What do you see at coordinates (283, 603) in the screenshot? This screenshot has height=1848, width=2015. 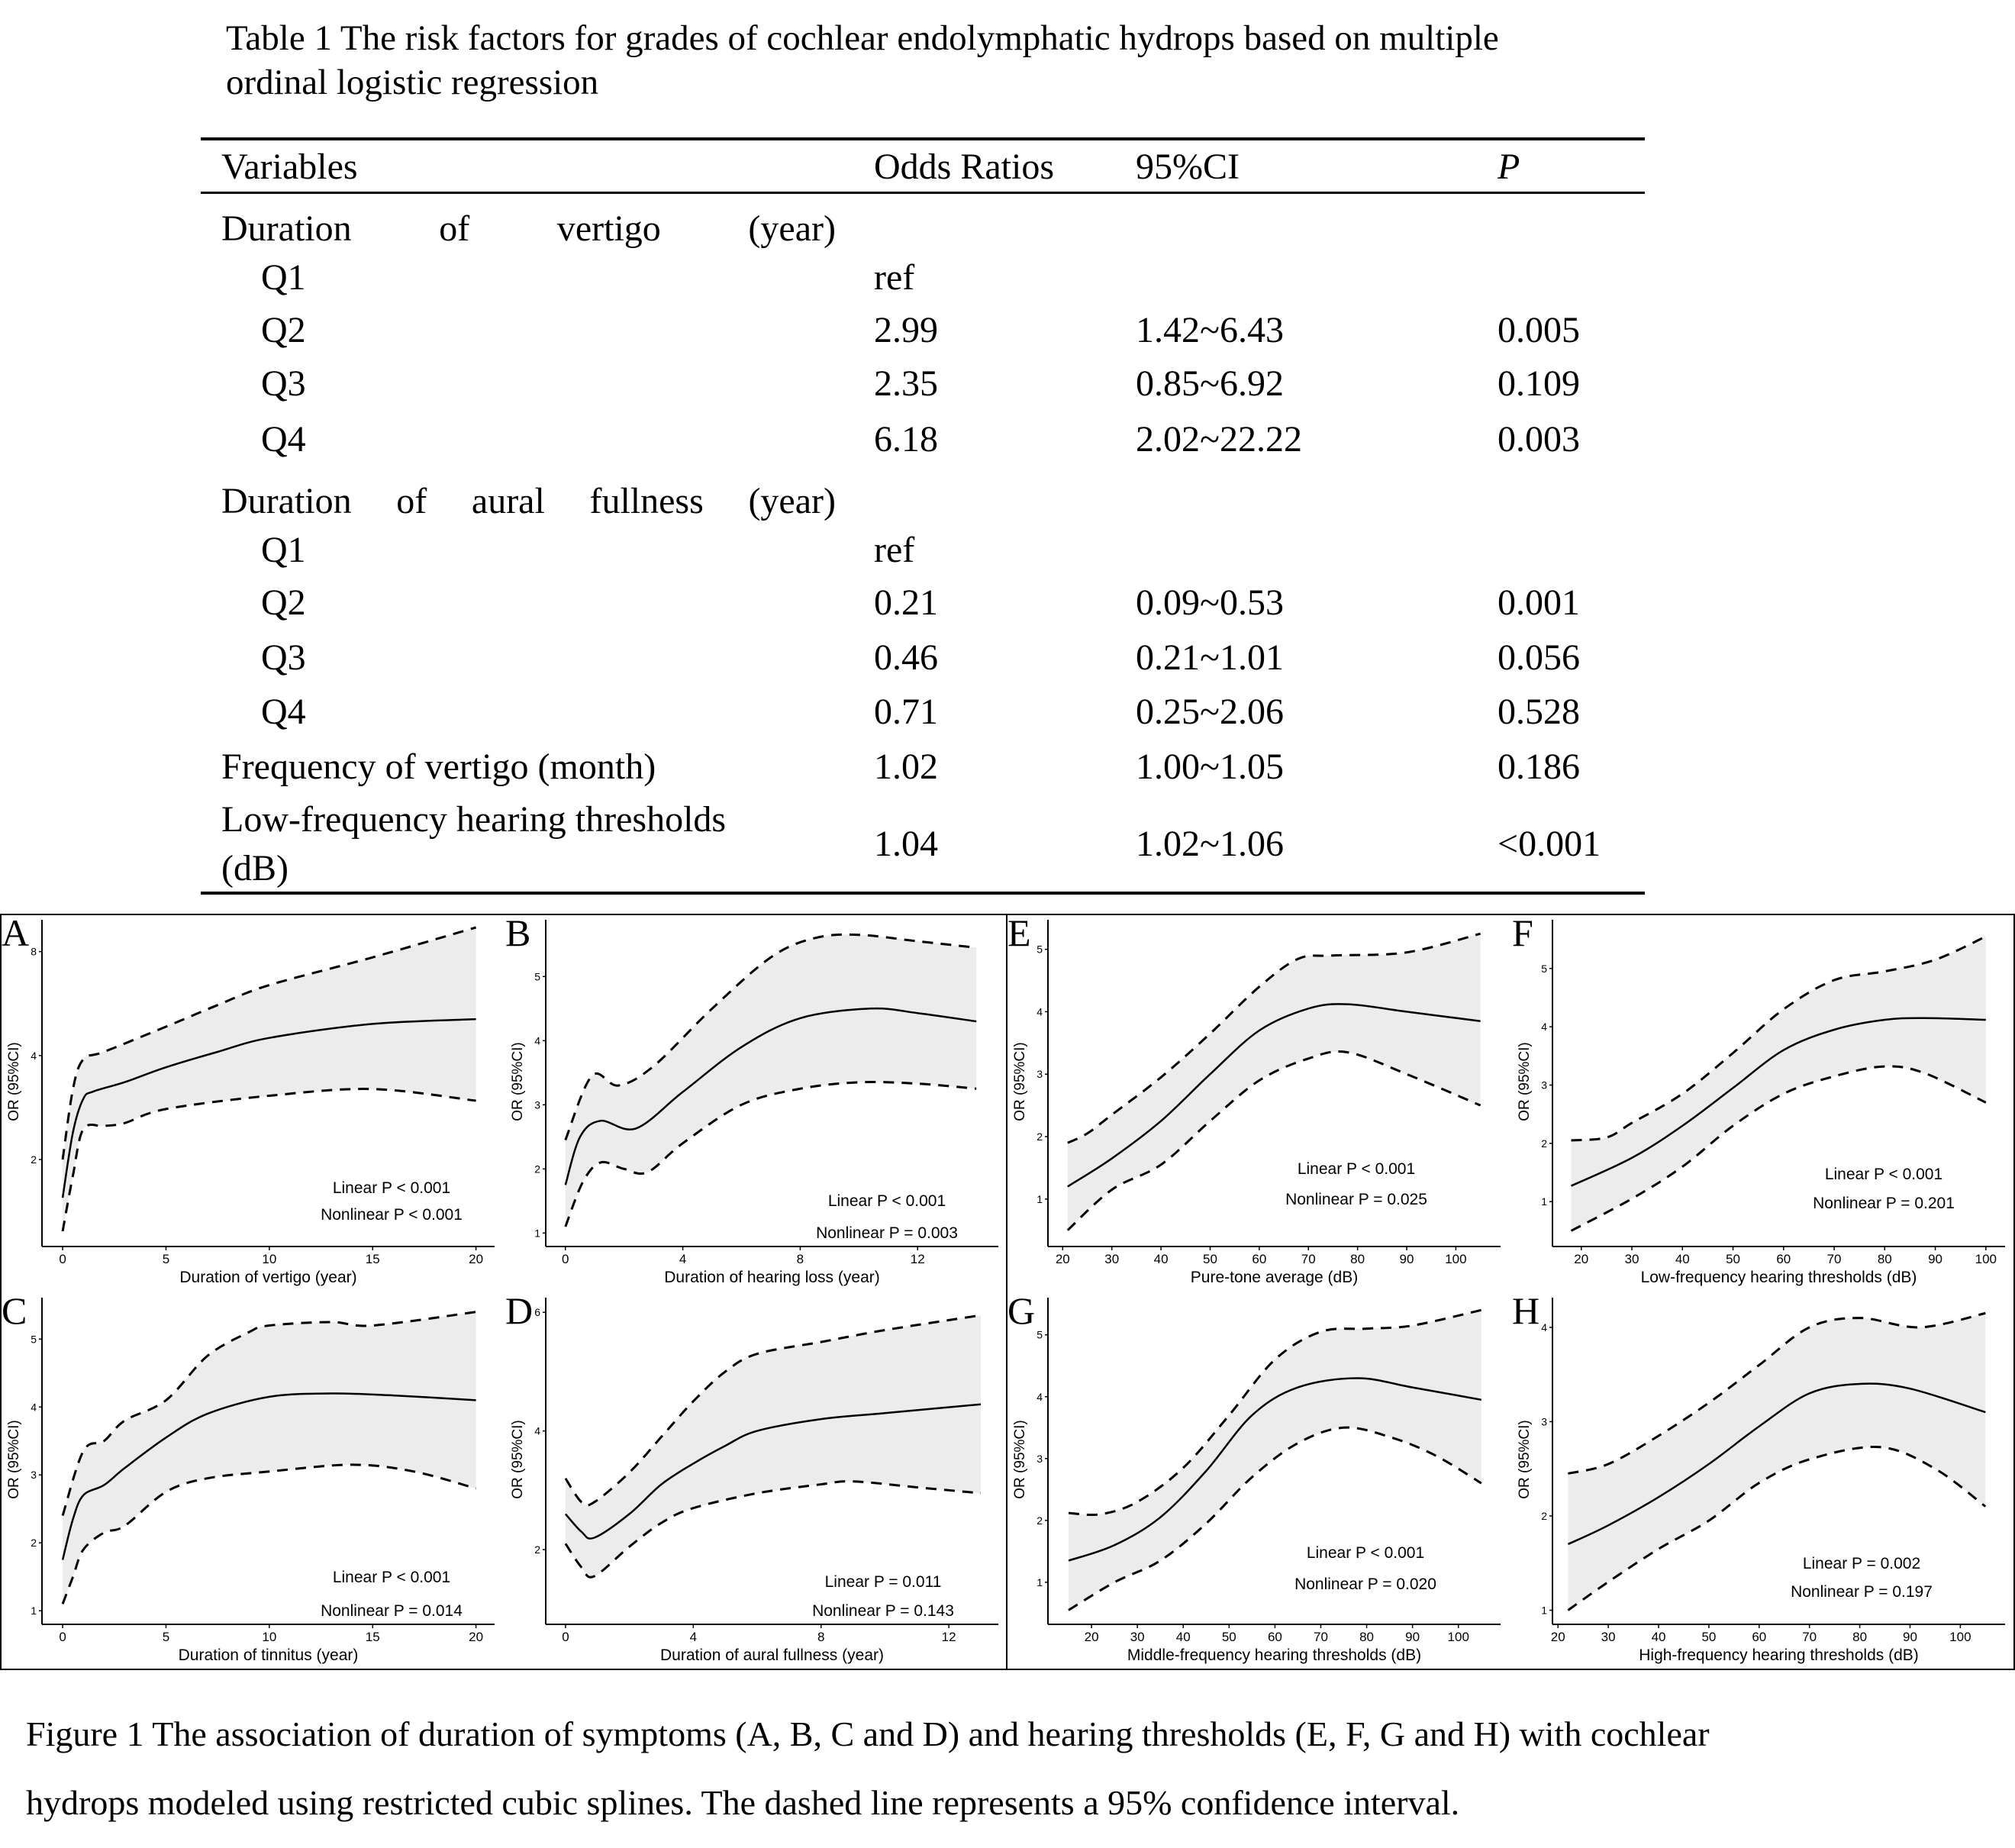 I see `row-label: Q2` at bounding box center [283, 603].